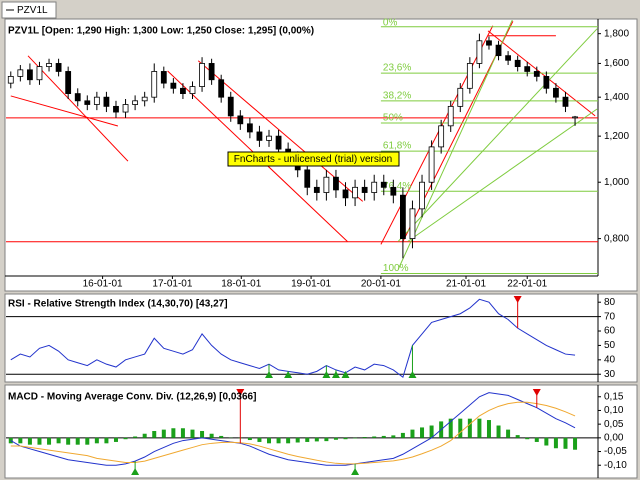  I want to click on y-tick-label: 1,200, so click(616, 136).